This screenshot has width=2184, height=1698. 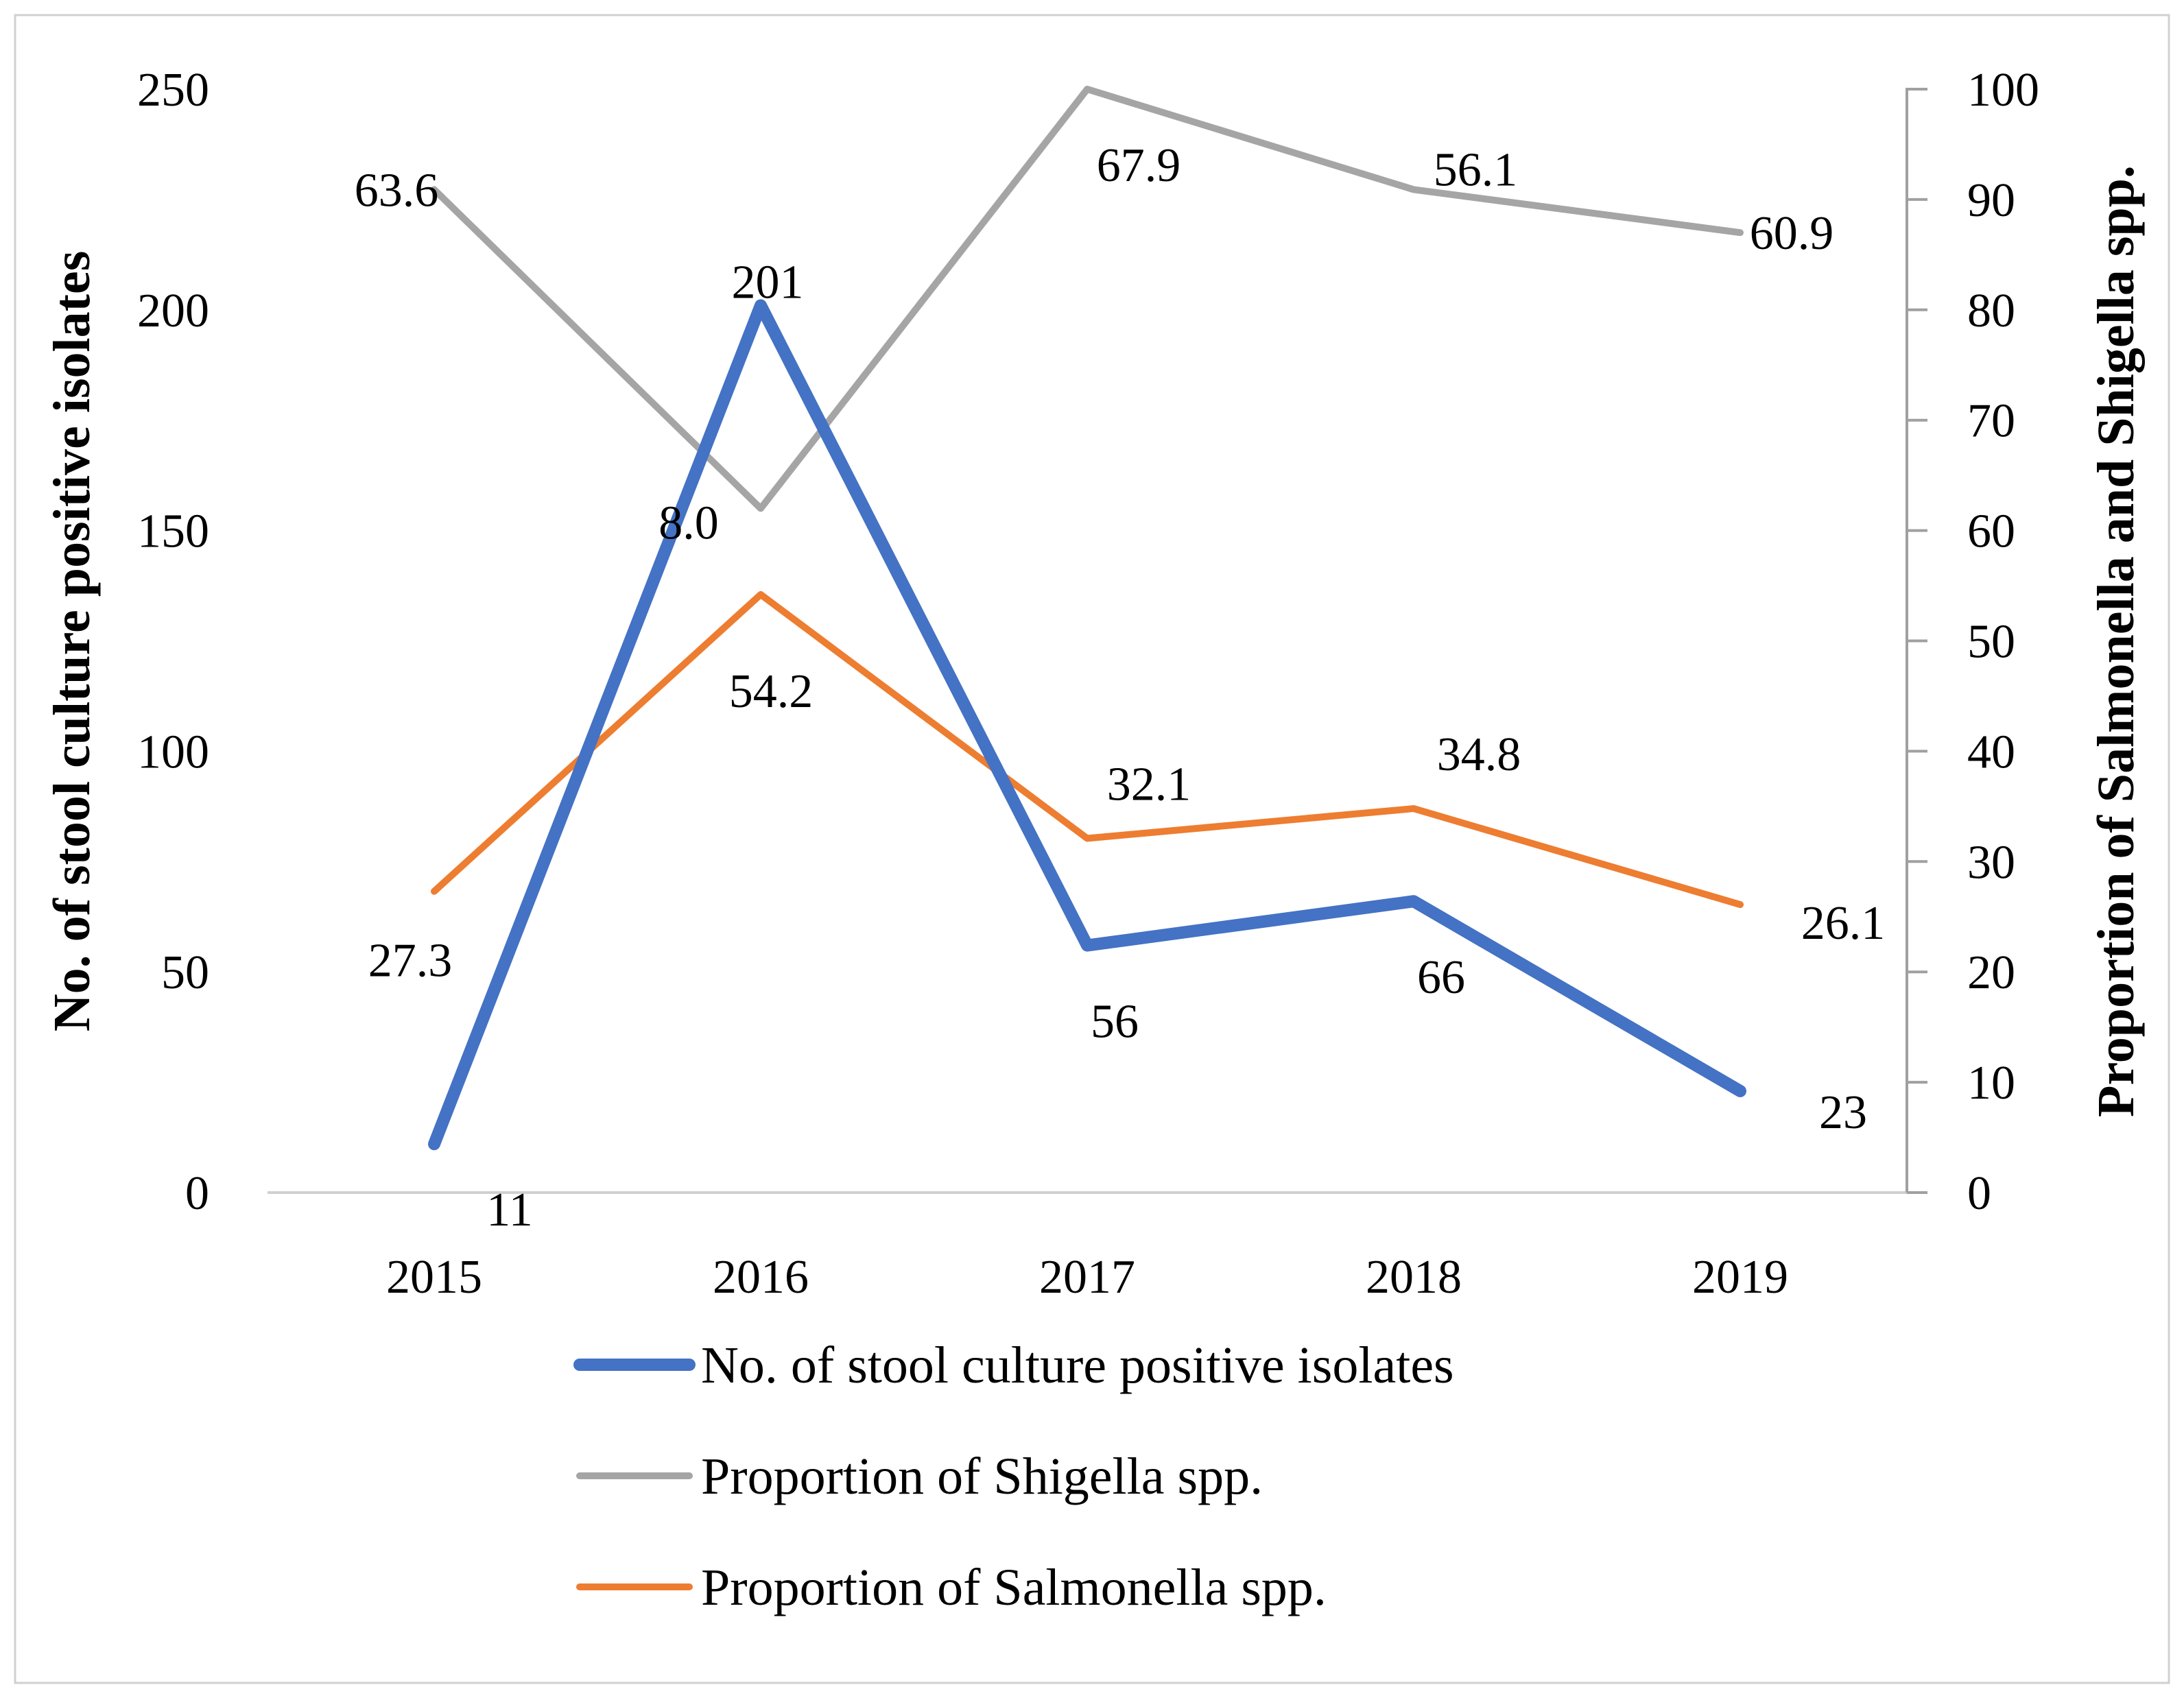 What do you see at coordinates (1014, 1587) in the screenshot?
I see `legend-label-3: Proportion of Salmonella spp.` at bounding box center [1014, 1587].